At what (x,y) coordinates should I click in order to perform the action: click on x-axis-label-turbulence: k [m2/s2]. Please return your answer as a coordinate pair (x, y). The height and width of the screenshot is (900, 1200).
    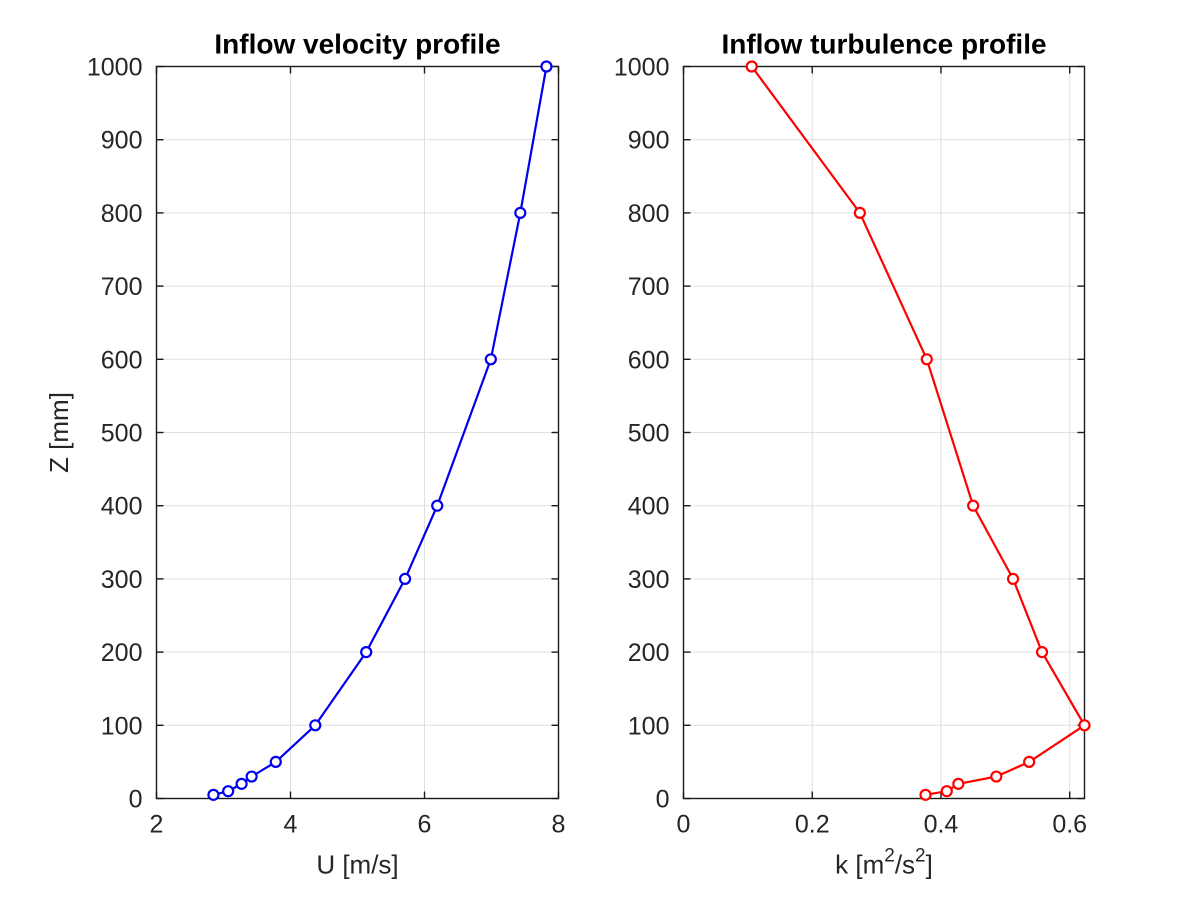
    Looking at the image, I should click on (884, 863).